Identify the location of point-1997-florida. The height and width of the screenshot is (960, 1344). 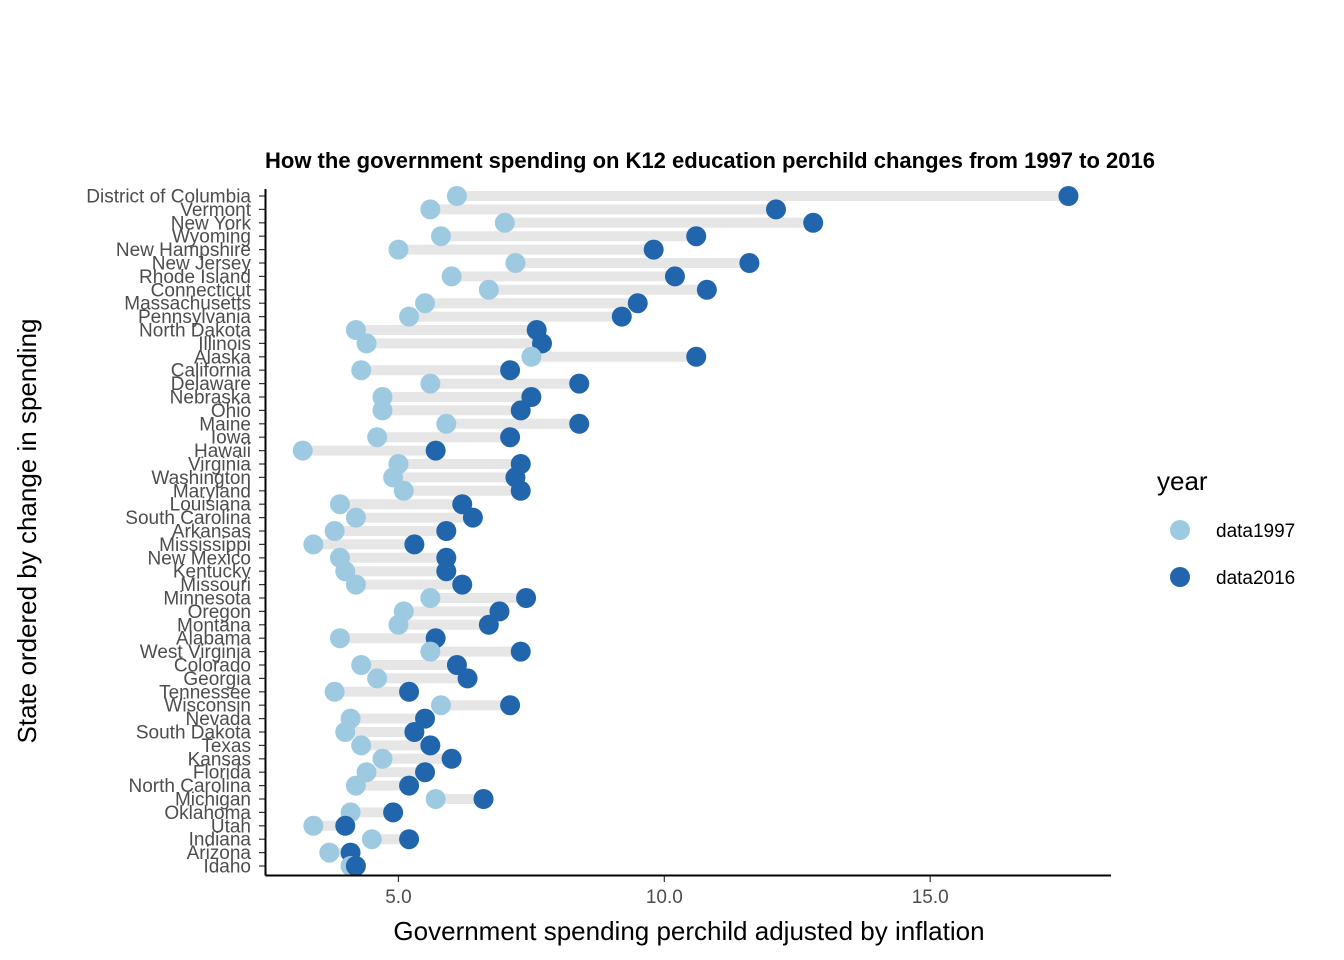
(366, 772).